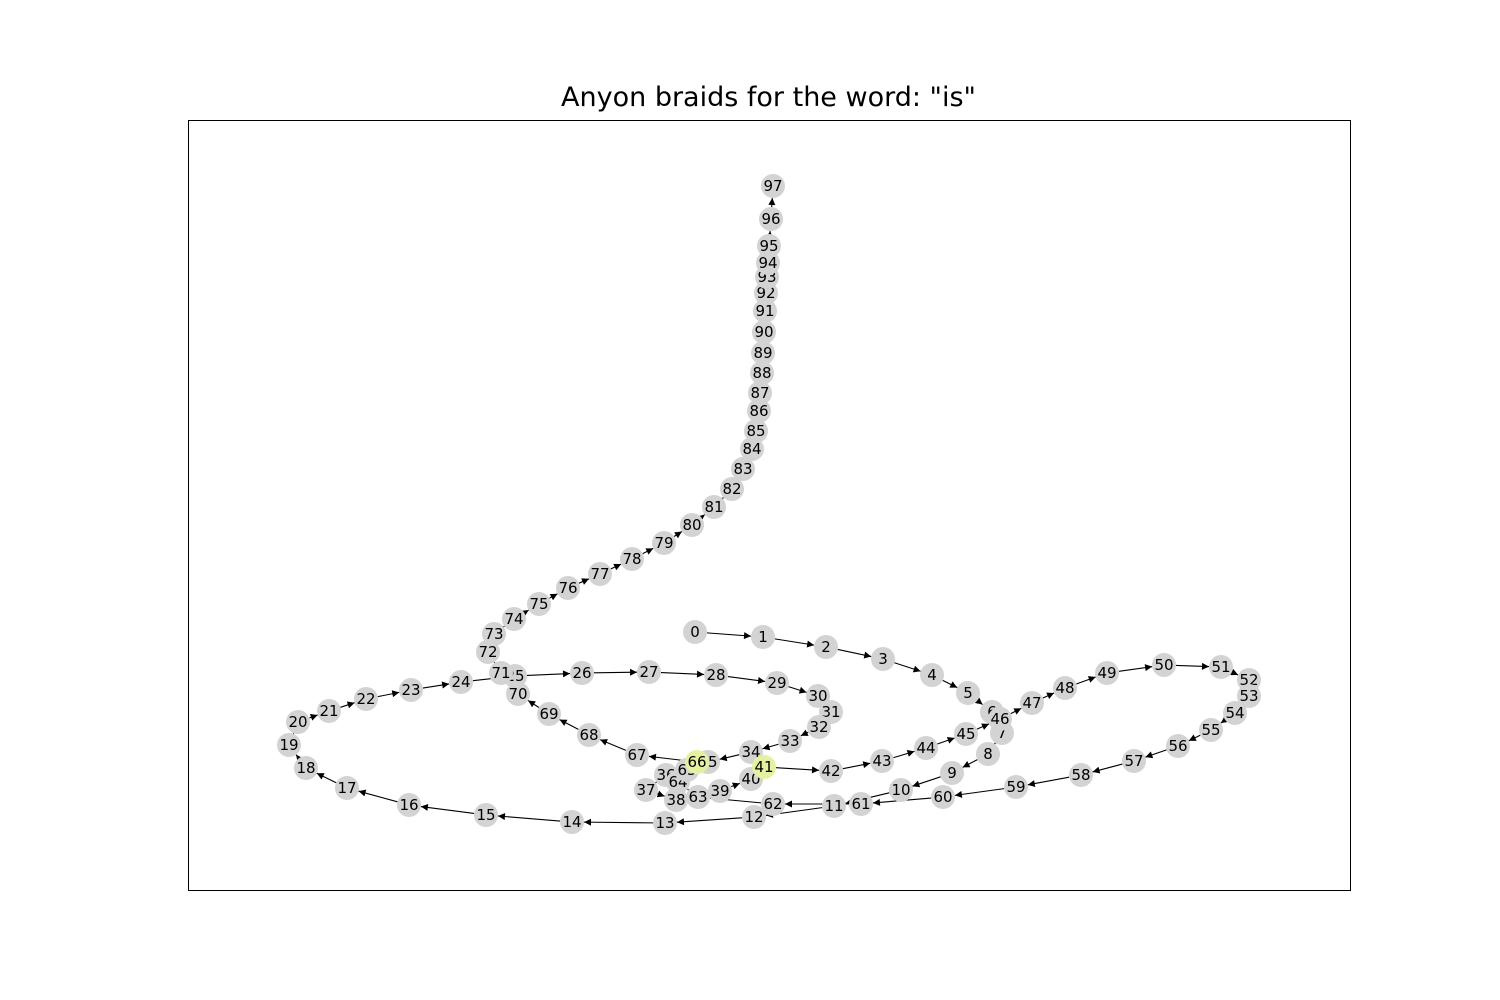  I want to click on node-label-45: 45, so click(965, 734).